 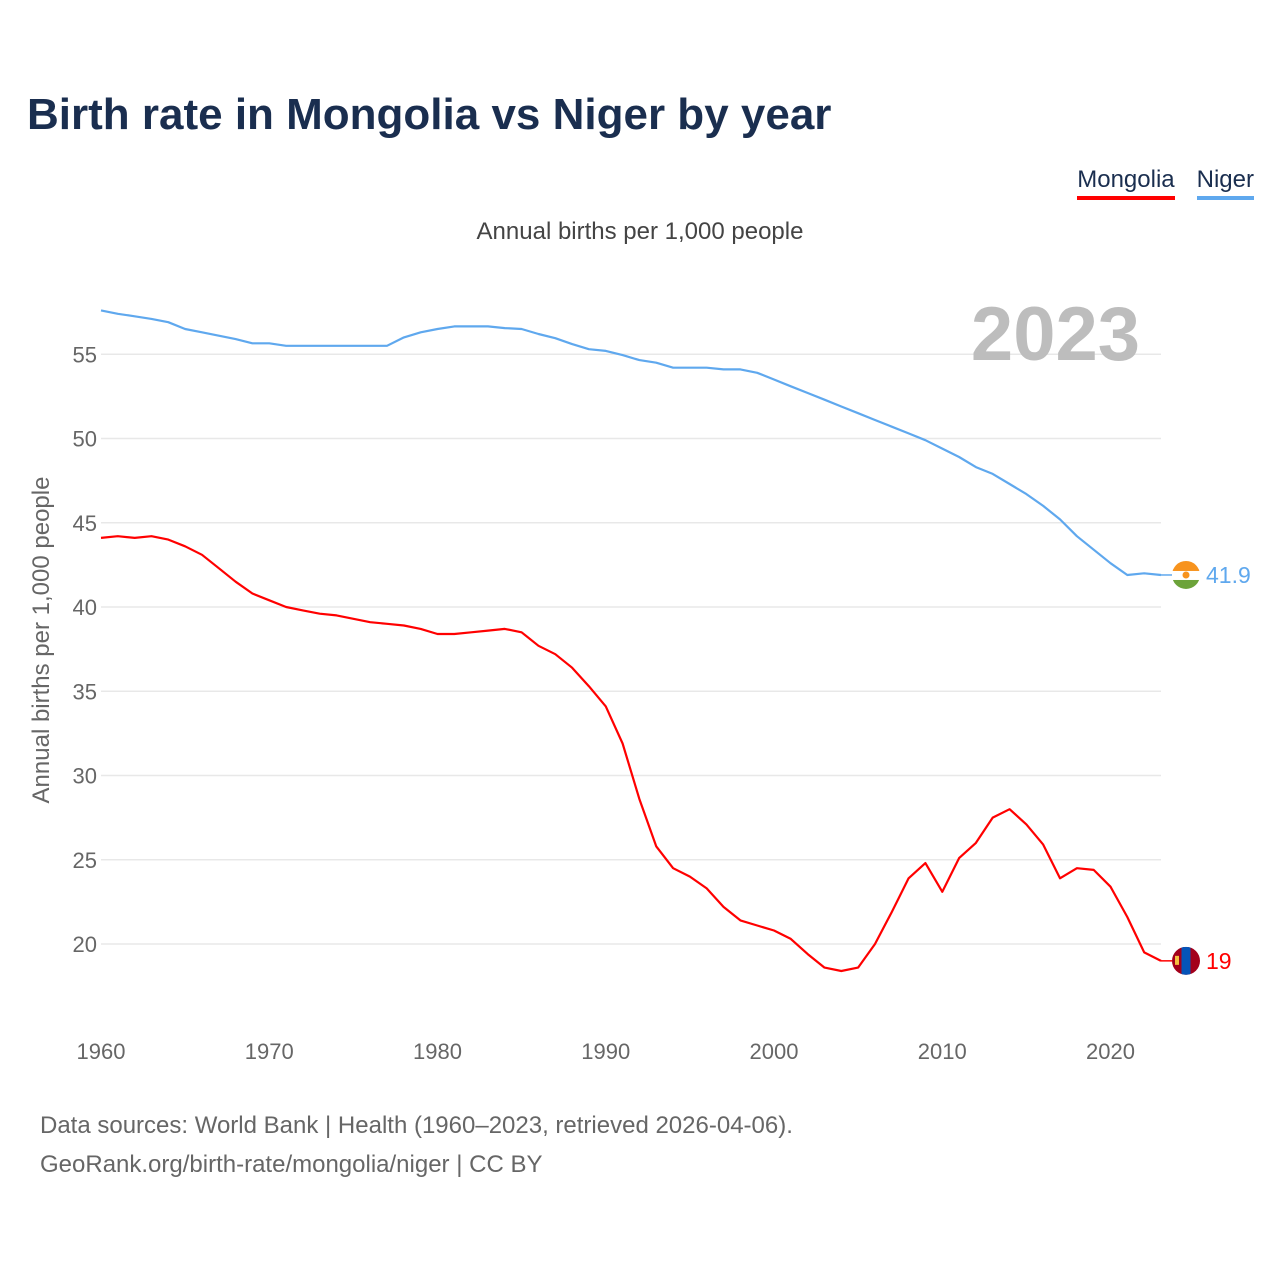 What do you see at coordinates (85, 860) in the screenshot?
I see `y-tick-label: 25` at bounding box center [85, 860].